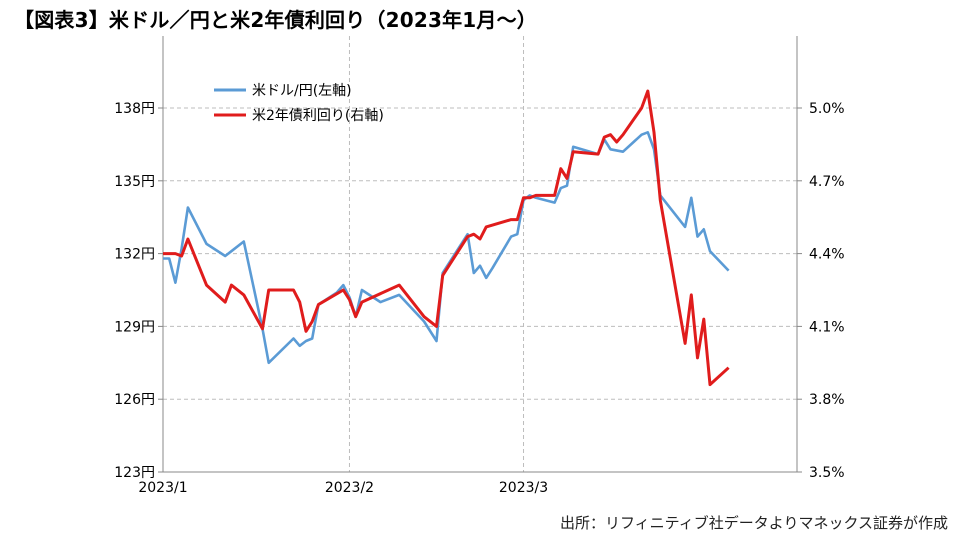 This screenshot has width=960, height=540. I want to click on legend-label: 米ドル/円(左軸), so click(302, 91).